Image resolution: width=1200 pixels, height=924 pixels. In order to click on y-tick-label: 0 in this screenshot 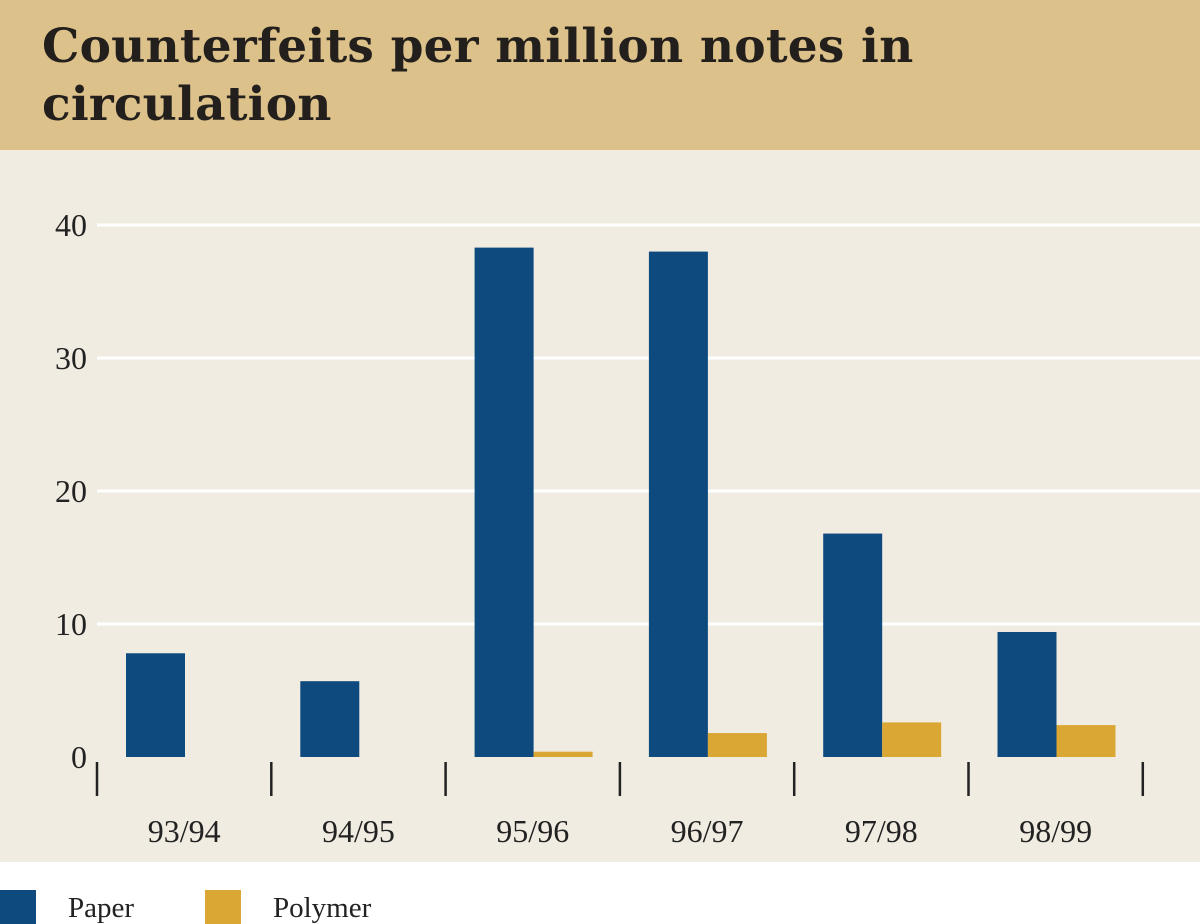, I will do `click(79, 757)`.